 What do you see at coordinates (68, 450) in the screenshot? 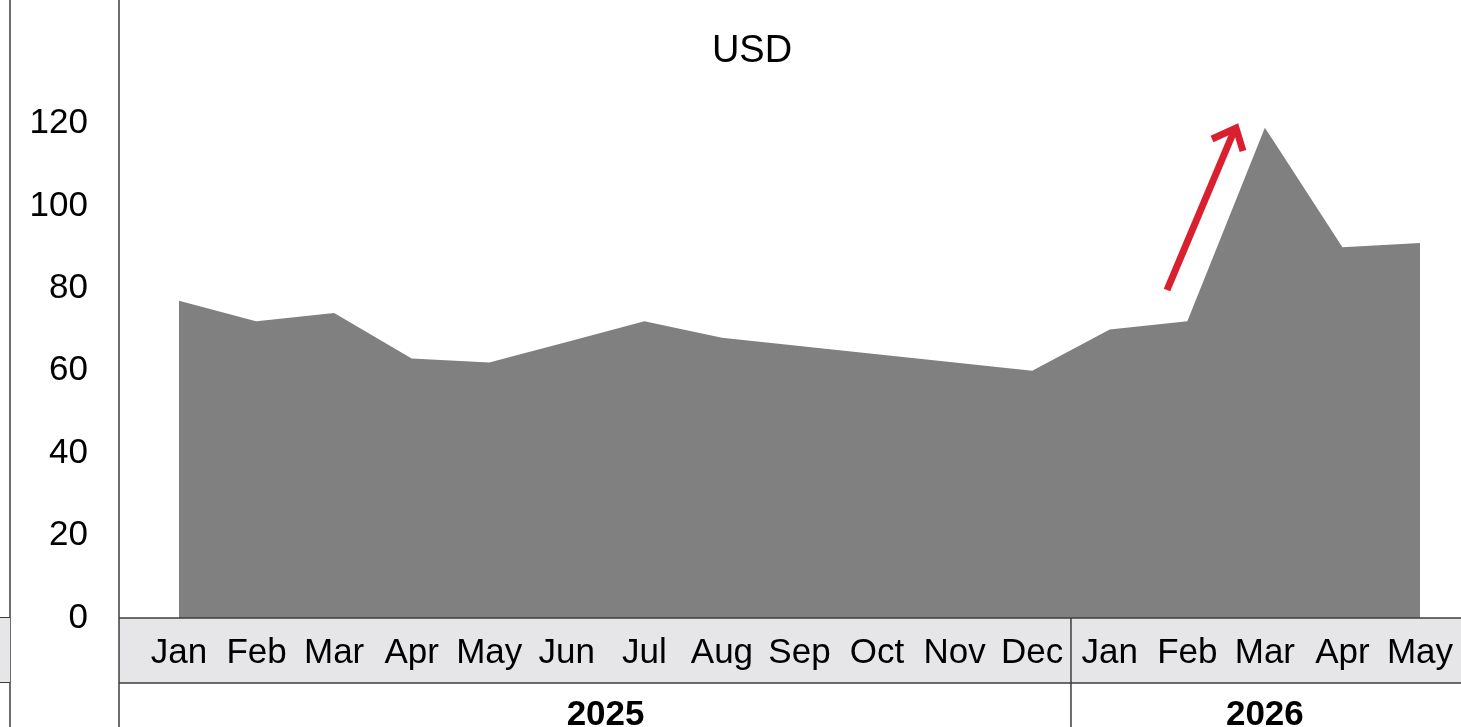
I see `y-tick-label: 40` at bounding box center [68, 450].